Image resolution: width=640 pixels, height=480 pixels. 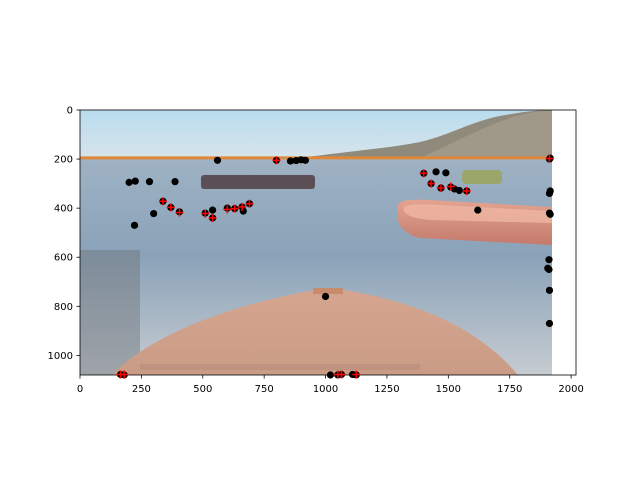 What do you see at coordinates (63, 258) in the screenshot?
I see `y-tick-label: 600` at bounding box center [63, 258].